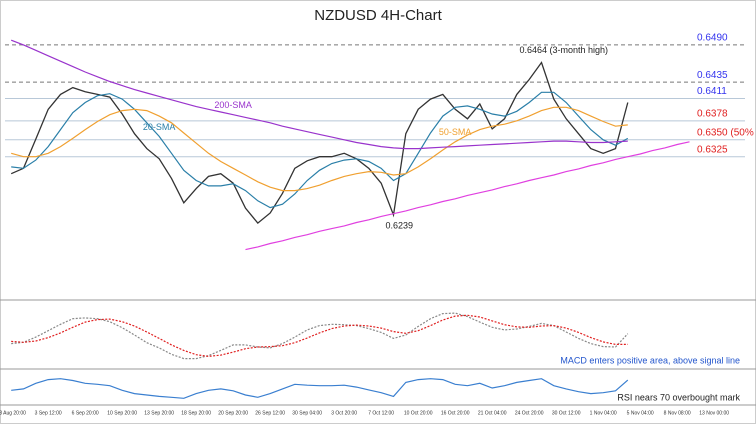 This screenshot has width=756, height=424. Describe the element at coordinates (455, 132) in the screenshot. I see `series-label: 50-SMA` at that location.